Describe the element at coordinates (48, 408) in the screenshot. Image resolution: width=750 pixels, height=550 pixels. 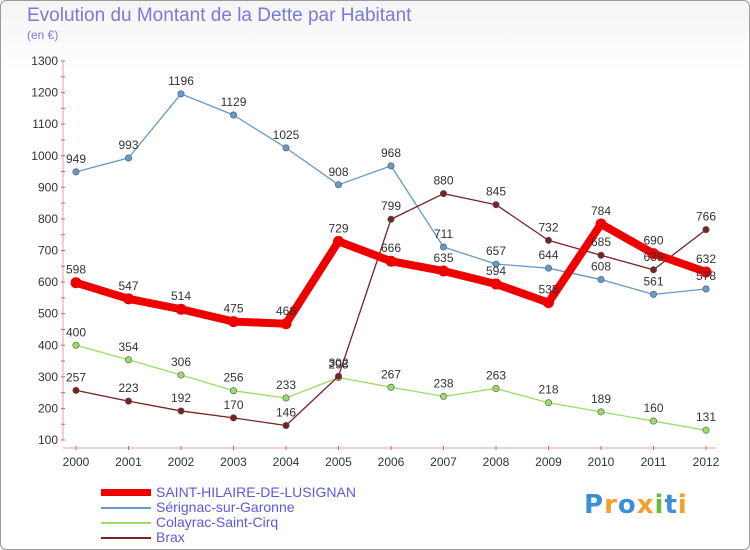
I see `y-tick-label: 200` at that location.